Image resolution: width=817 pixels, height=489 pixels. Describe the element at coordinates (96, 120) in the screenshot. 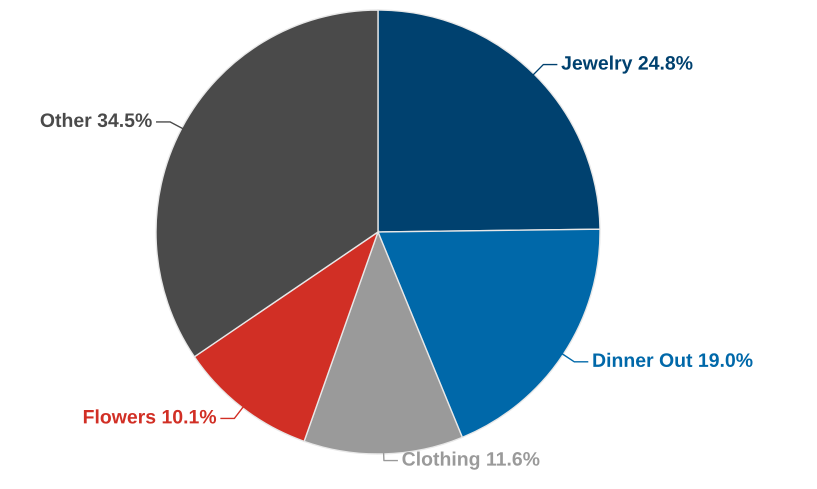

I see `slice-label: Other 34.5%` at that location.